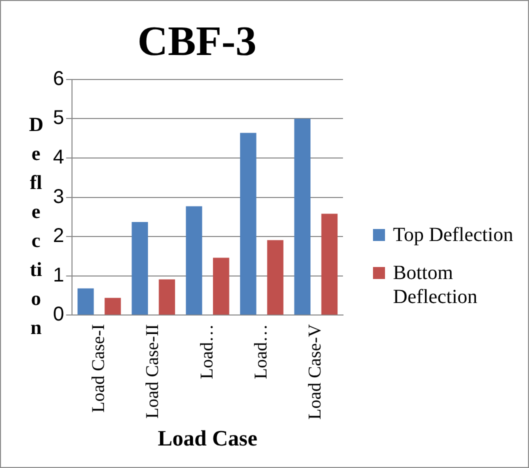 This screenshot has height=468, width=529. What do you see at coordinates (58, 315) in the screenshot?
I see `y-tick-label: 0` at bounding box center [58, 315].